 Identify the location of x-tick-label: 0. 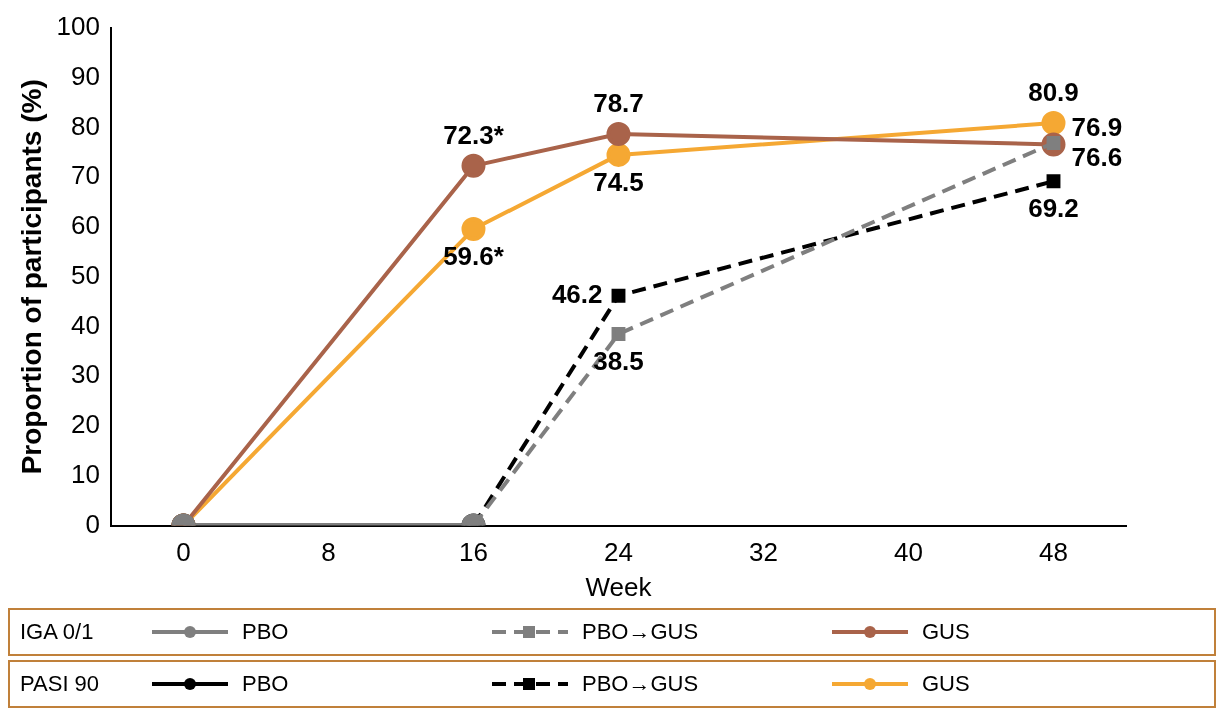
(183, 552).